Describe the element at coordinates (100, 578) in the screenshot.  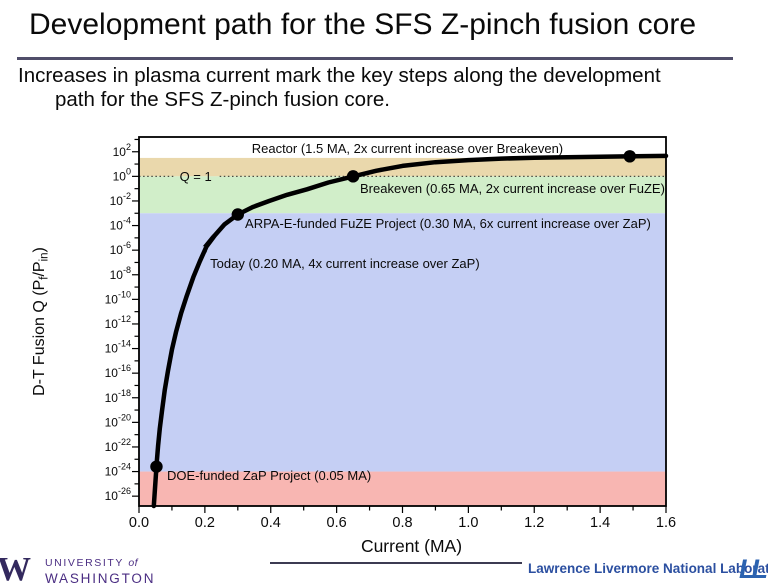
I see `uw-wordmark-line2: WASHINGTON` at that location.